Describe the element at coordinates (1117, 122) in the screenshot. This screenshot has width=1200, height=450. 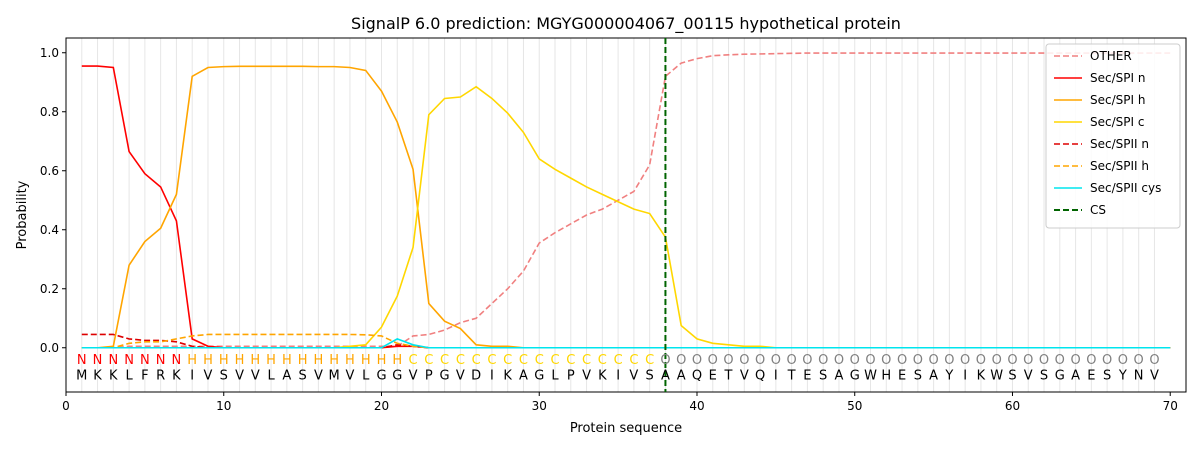
I see `legend-label: Sec/SPI c` at that location.